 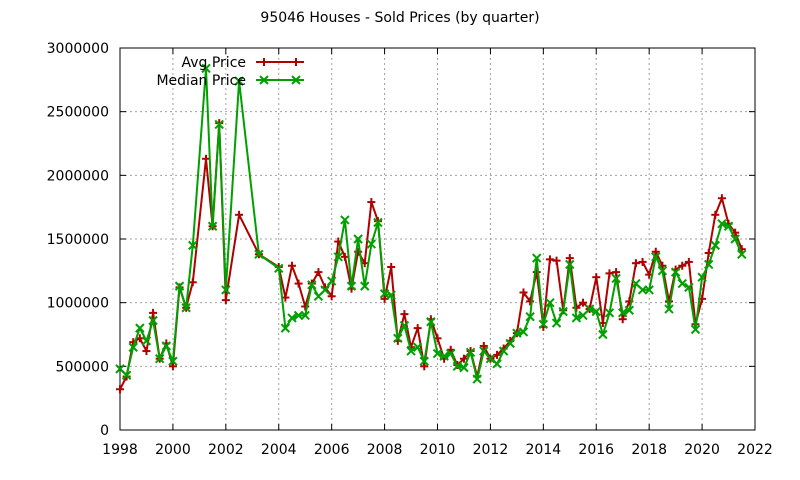 What do you see at coordinates (173, 450) in the screenshot?
I see `x-tick-label: 2000` at bounding box center [173, 450].